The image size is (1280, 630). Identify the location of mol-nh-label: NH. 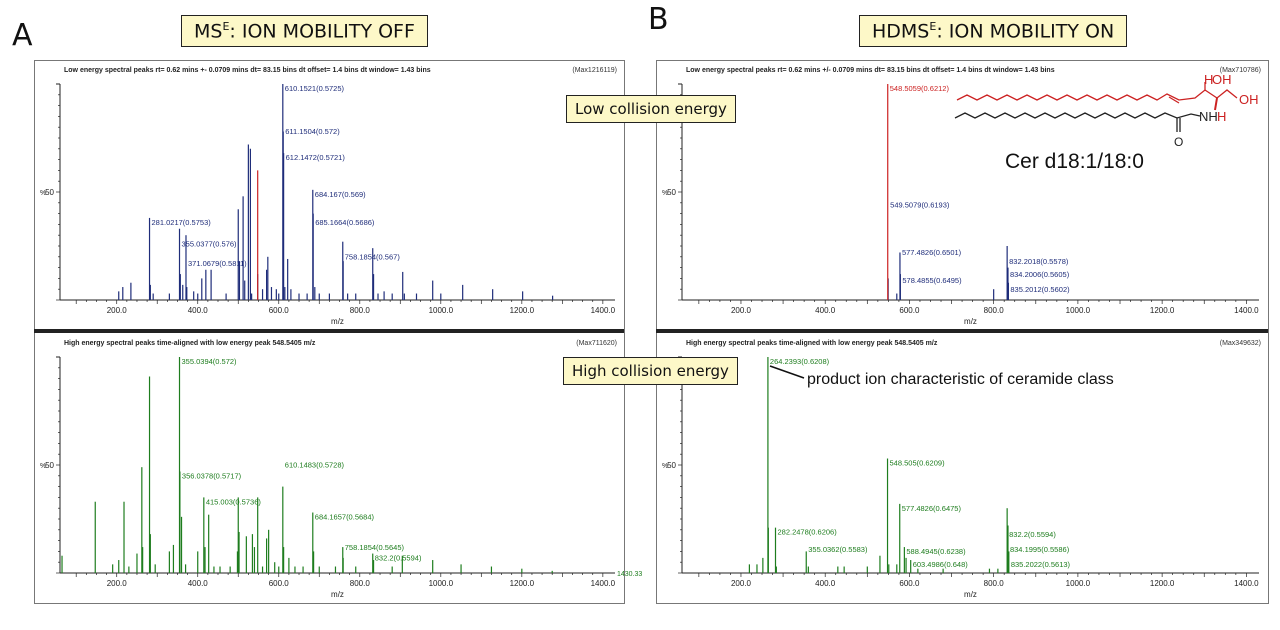
(1208, 116).